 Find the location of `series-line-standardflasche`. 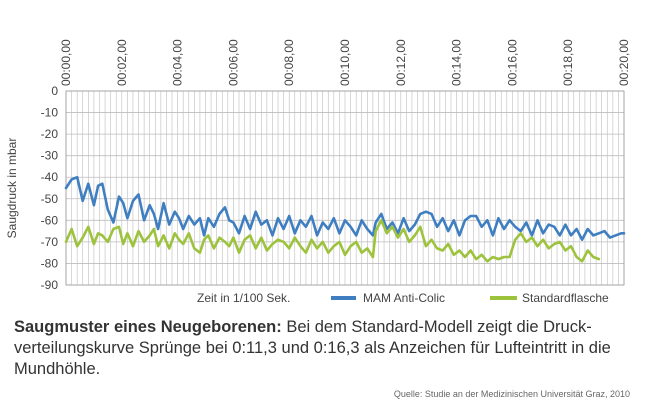

series-line-standardflasche is located at coordinates (332, 241).